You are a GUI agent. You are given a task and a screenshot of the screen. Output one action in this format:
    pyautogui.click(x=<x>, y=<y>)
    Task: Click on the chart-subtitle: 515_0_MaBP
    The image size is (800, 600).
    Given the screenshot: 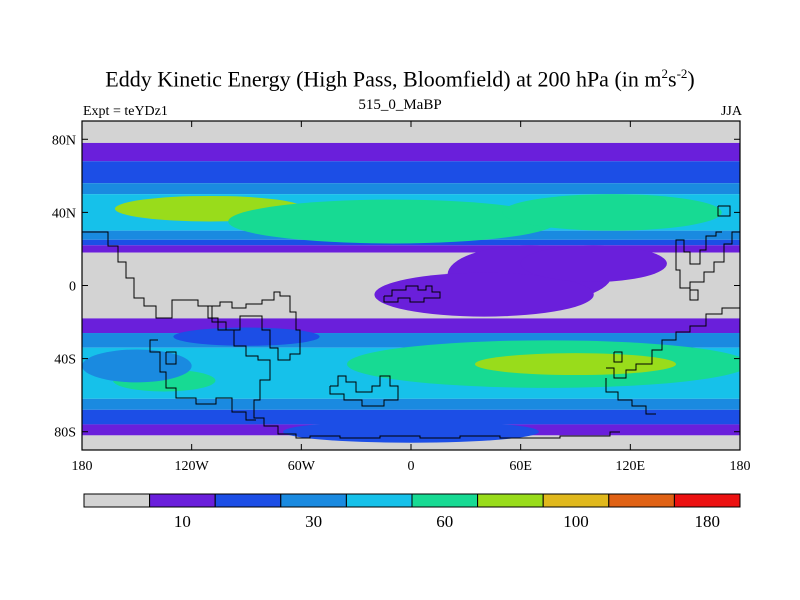 What is the action you would take?
    pyautogui.click(x=400, y=105)
    